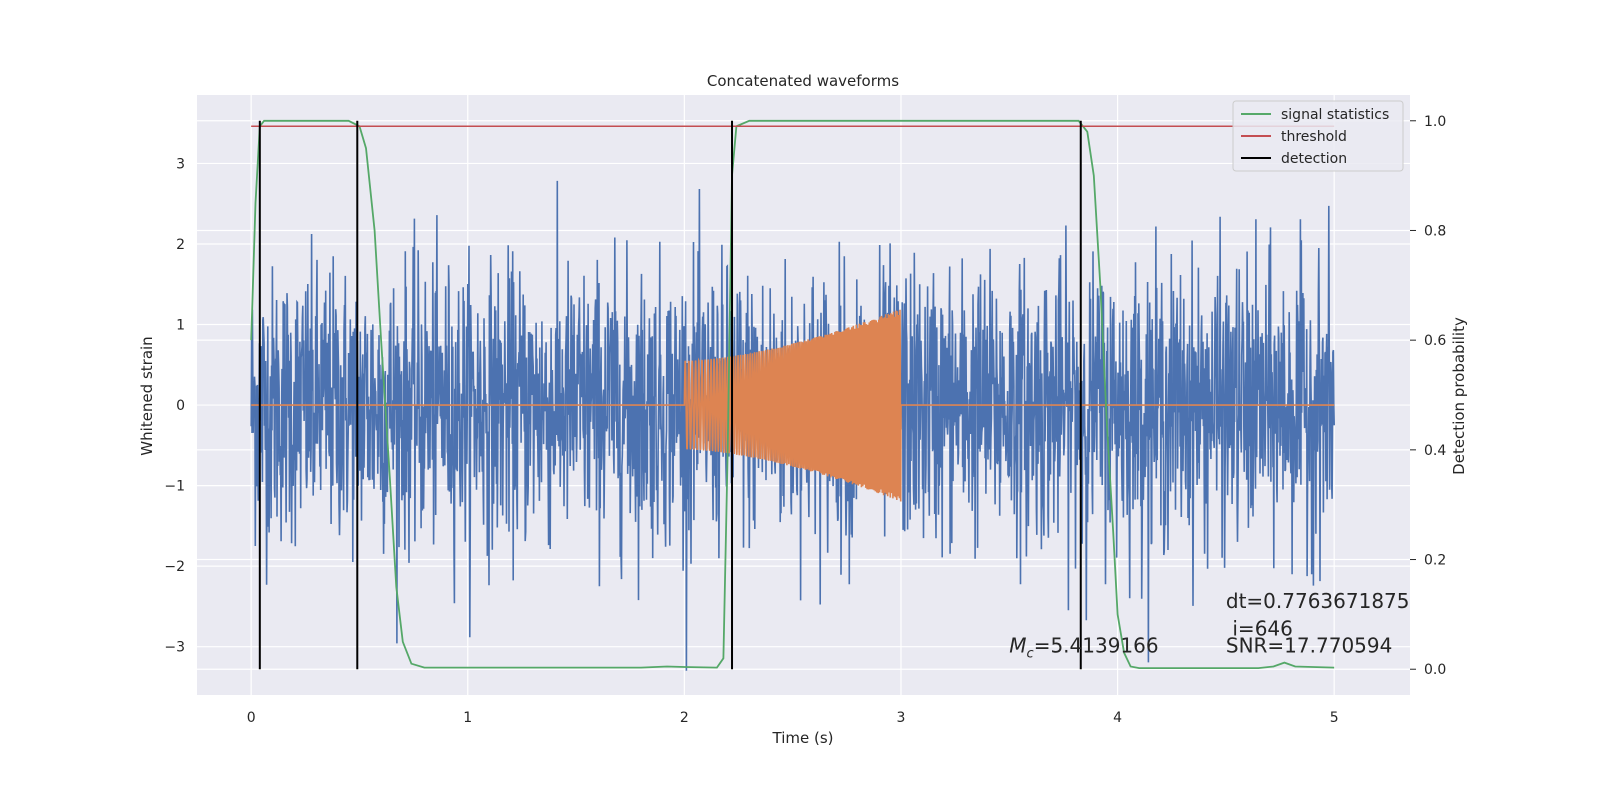 This screenshot has height=804, width=1600. I want to click on legend: signal statistics threshold detection, so click(1318, 136).